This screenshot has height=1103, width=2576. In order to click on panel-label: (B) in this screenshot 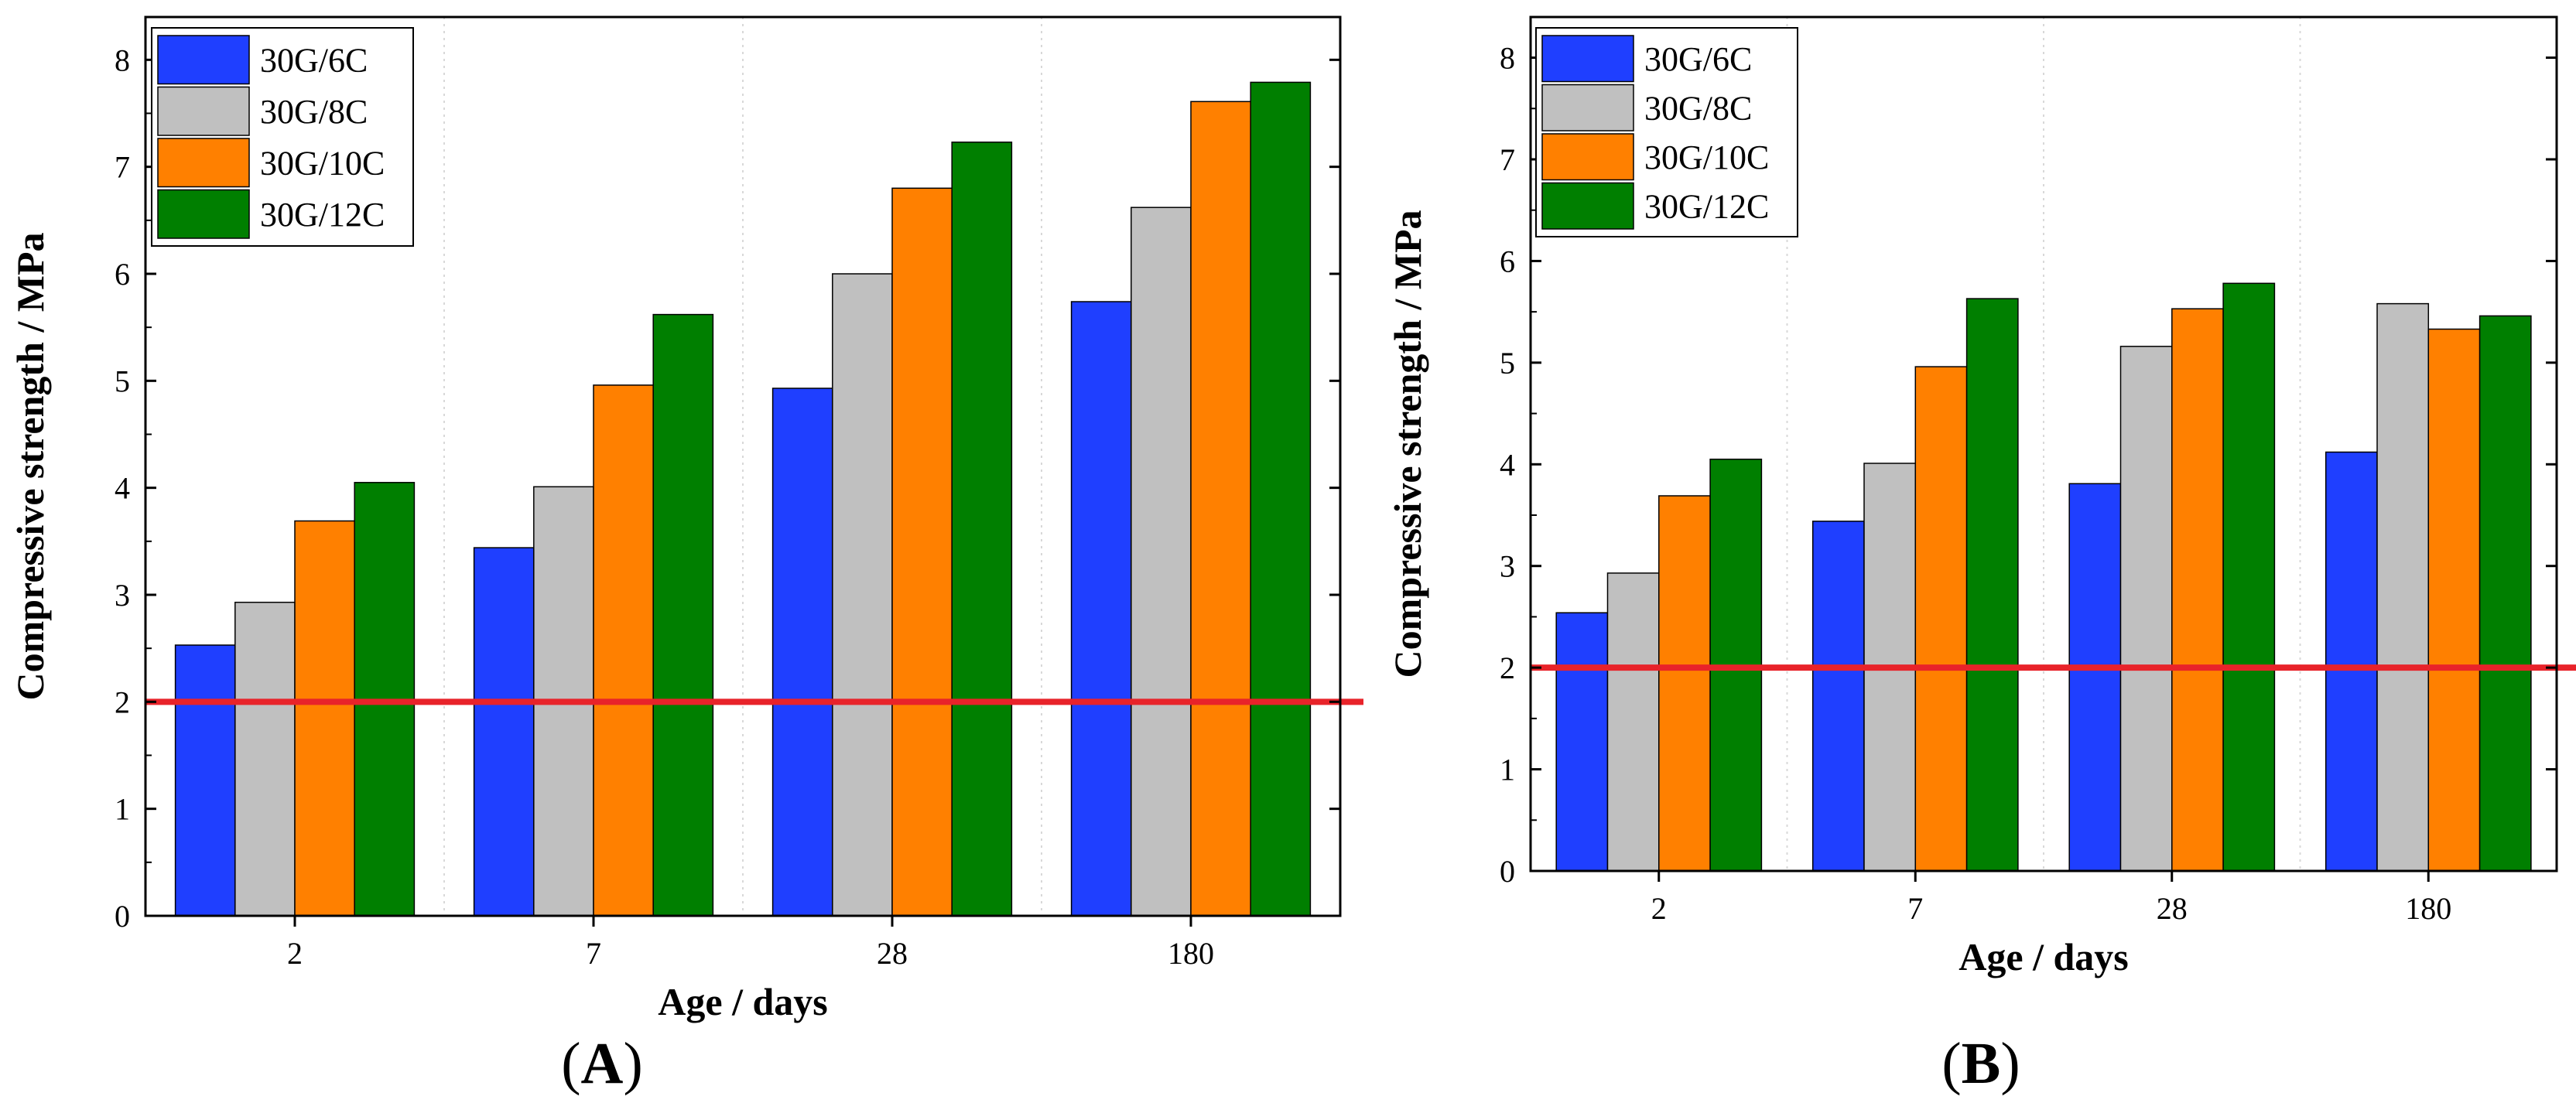, I will do `click(1981, 1063)`.